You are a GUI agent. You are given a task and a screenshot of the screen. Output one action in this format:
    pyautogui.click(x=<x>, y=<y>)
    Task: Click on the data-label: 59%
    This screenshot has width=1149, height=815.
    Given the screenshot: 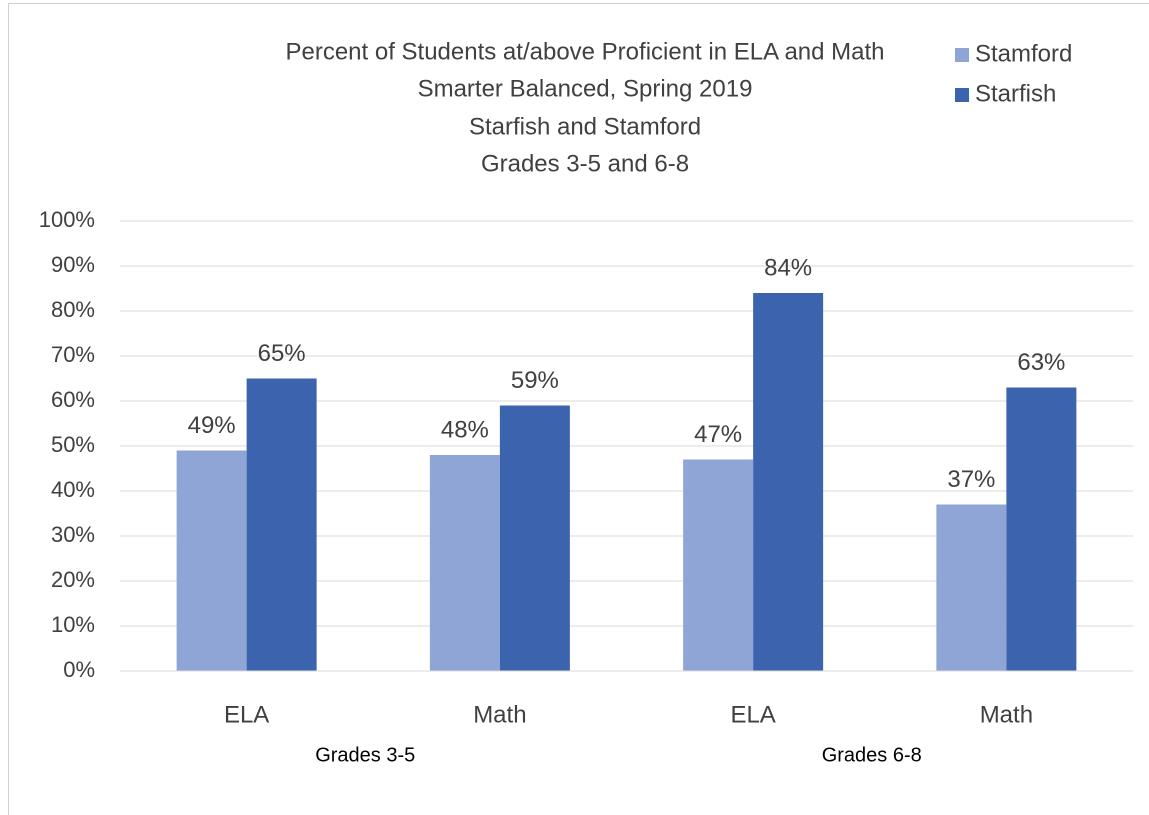 What is the action you would take?
    pyautogui.click(x=535, y=380)
    